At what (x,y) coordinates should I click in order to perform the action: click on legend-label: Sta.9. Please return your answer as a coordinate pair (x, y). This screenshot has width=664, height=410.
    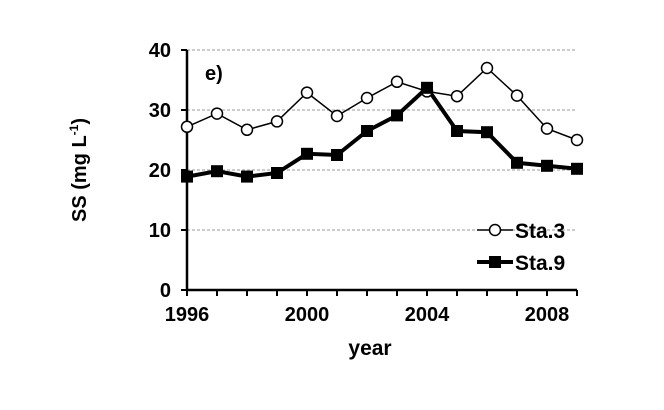
    Looking at the image, I should click on (540, 263).